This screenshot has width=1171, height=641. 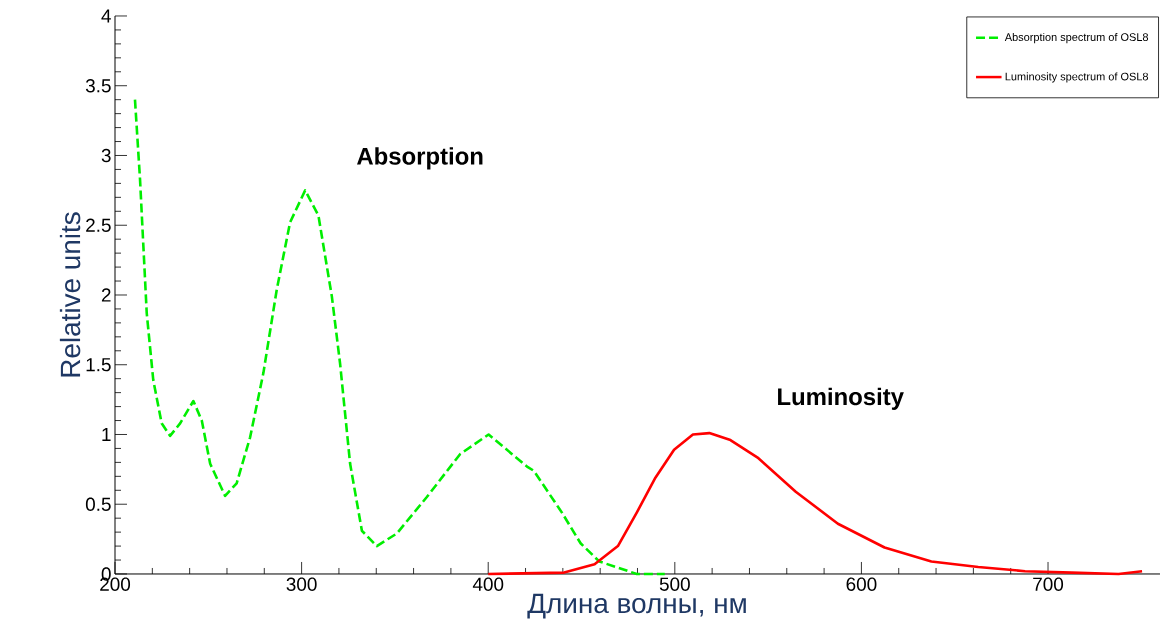 I want to click on line-series, so click(x=815, y=503).